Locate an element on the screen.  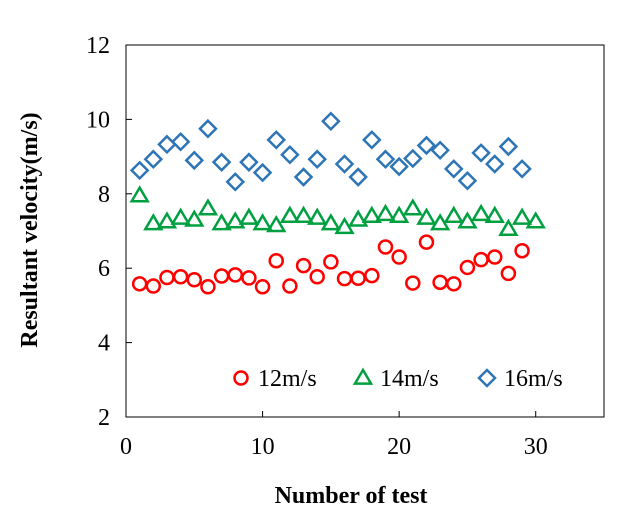
series-circle is located at coordinates (330, 264).